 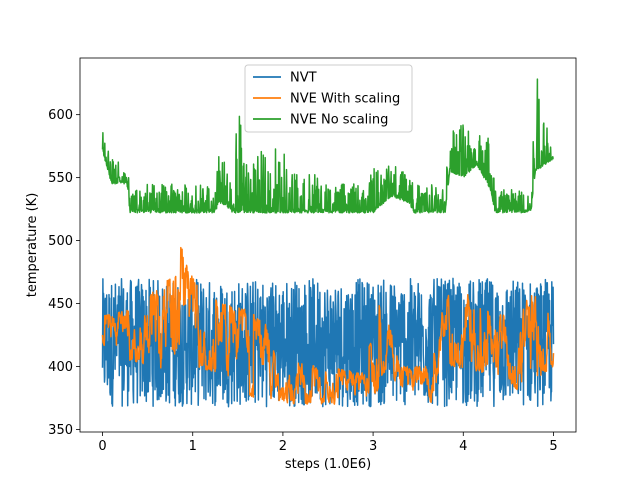 I want to click on x-tick-label: 0, so click(x=102, y=446).